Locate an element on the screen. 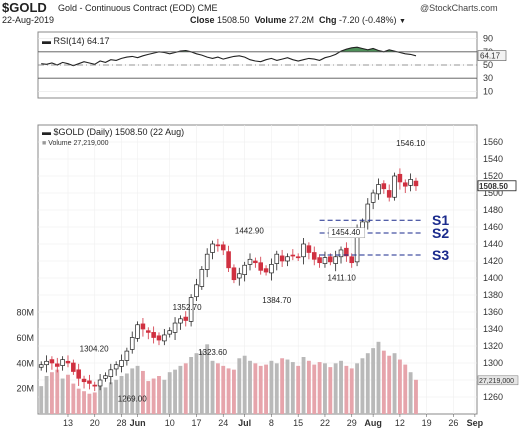  chg-label: Chg is located at coordinates (327, 20).